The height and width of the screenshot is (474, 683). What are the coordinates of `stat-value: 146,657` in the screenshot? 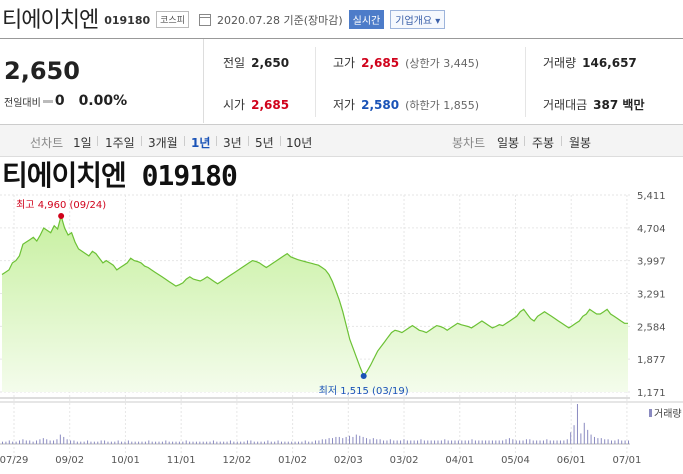 It's located at (609, 63).